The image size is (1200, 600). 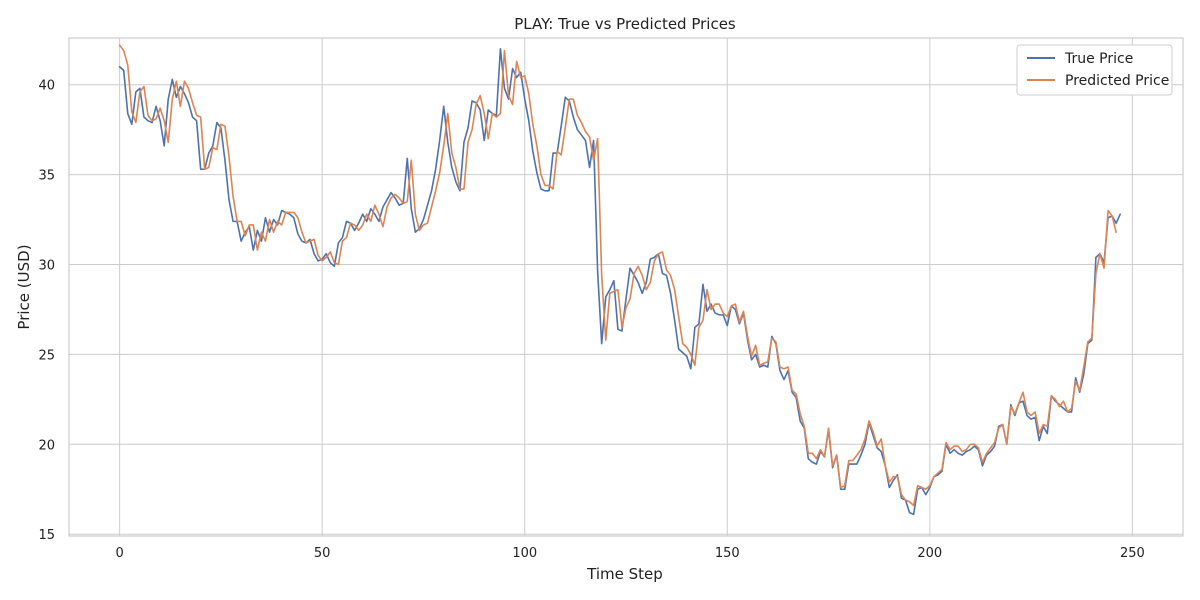 I want to click on y-tick-label: 35, so click(x=46, y=176).